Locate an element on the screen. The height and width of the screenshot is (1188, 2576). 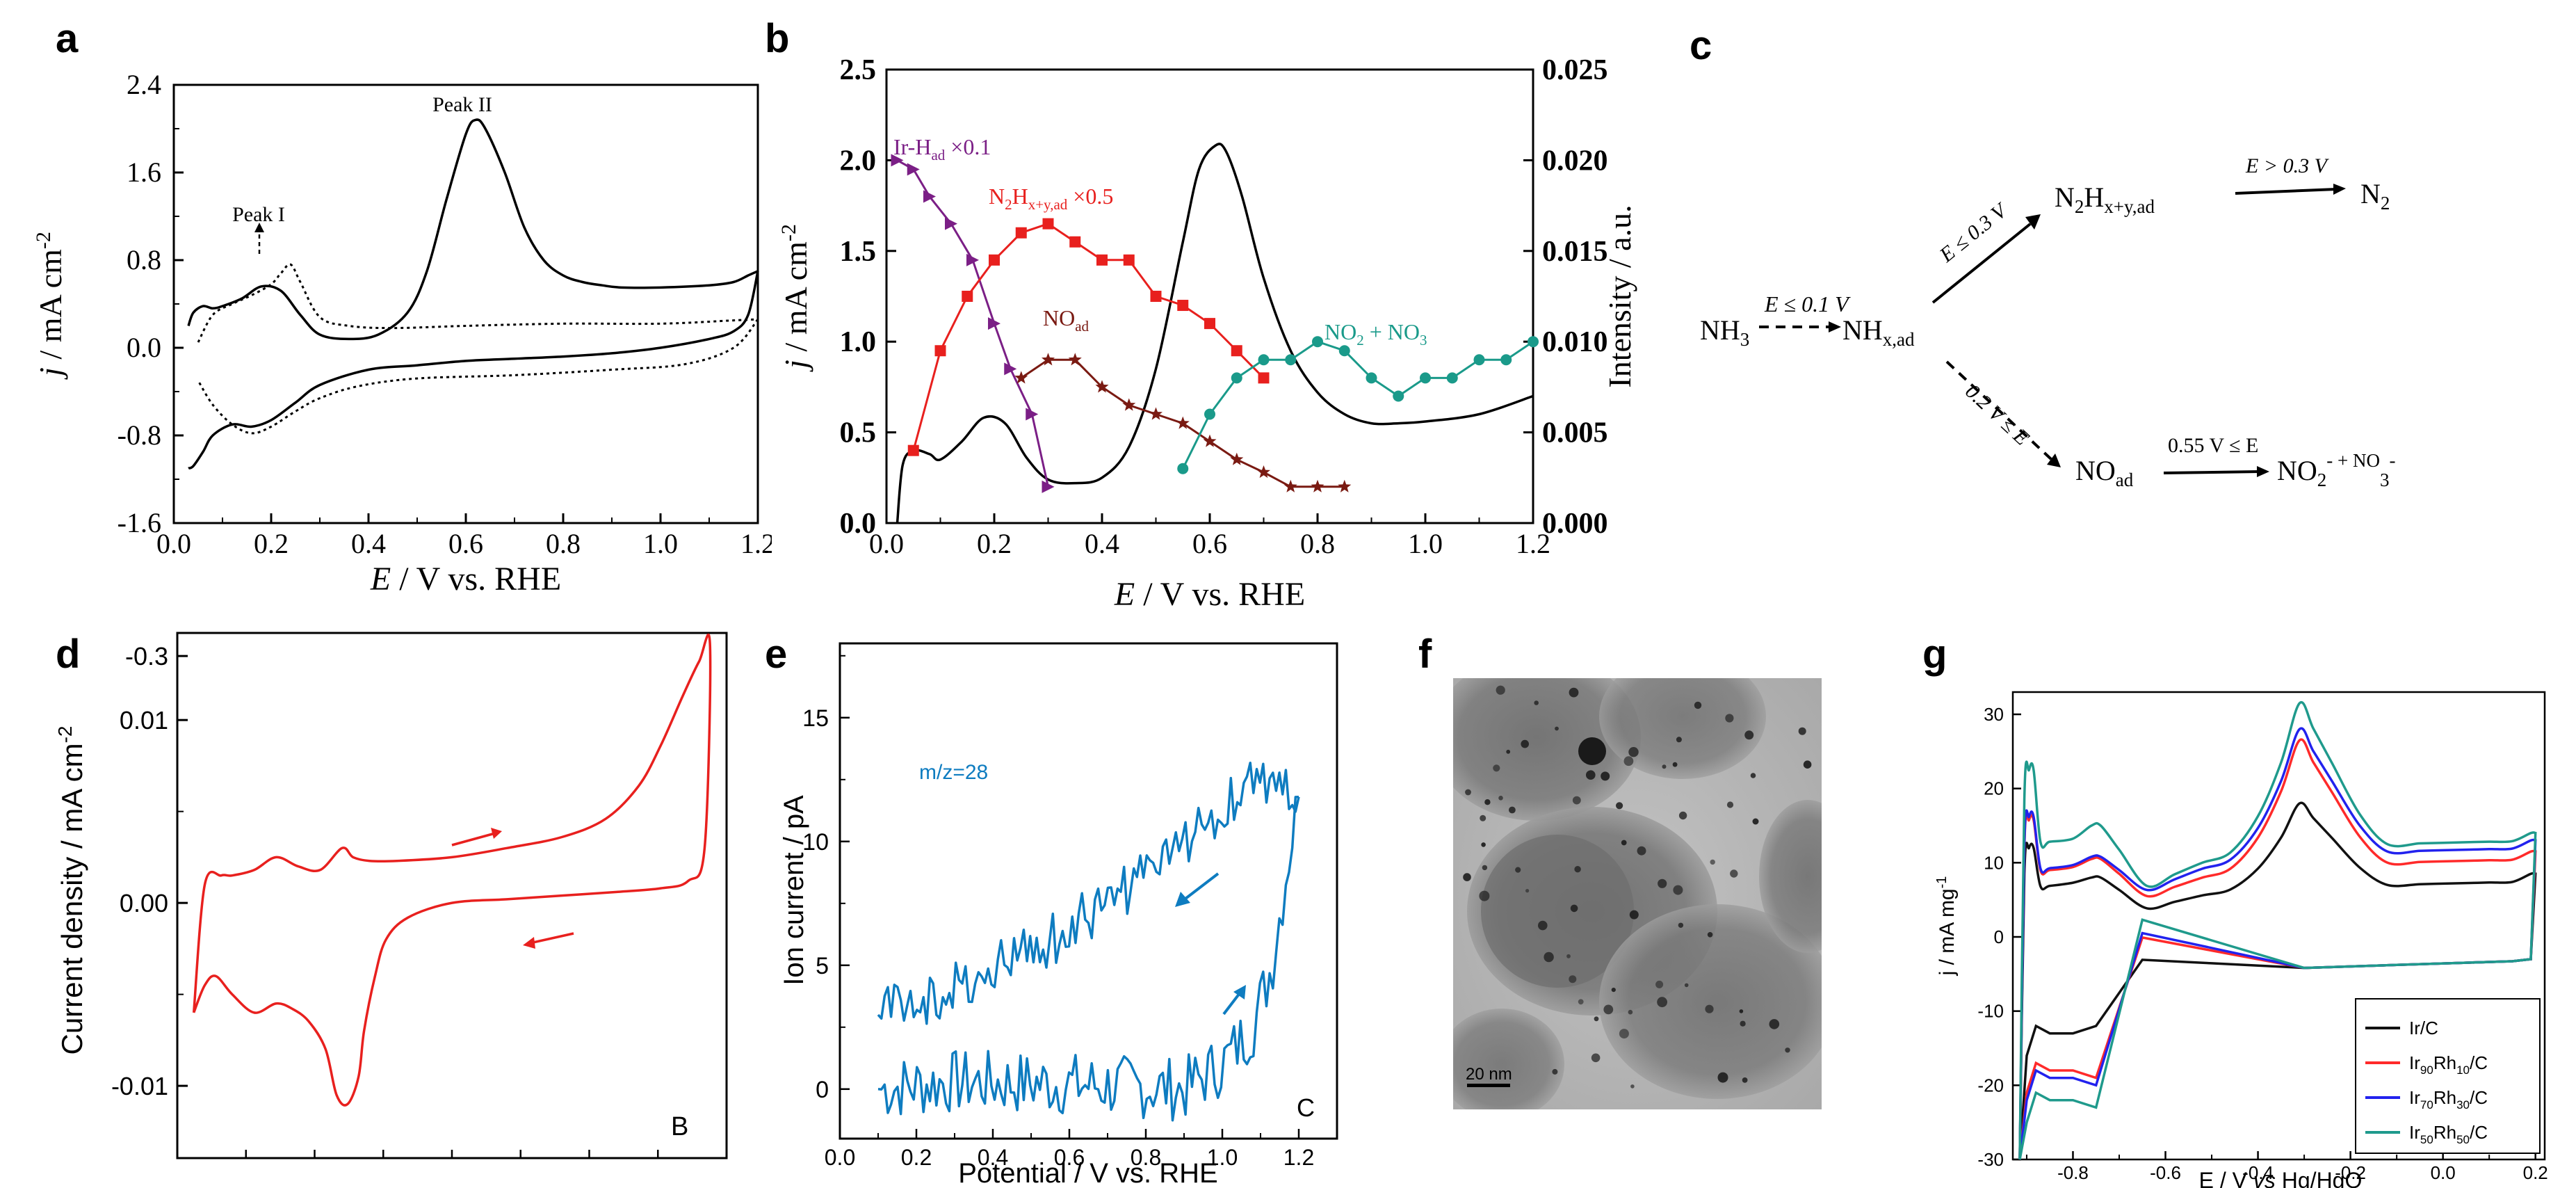
b-xtick-label: 0.0 is located at coordinates (886, 543).